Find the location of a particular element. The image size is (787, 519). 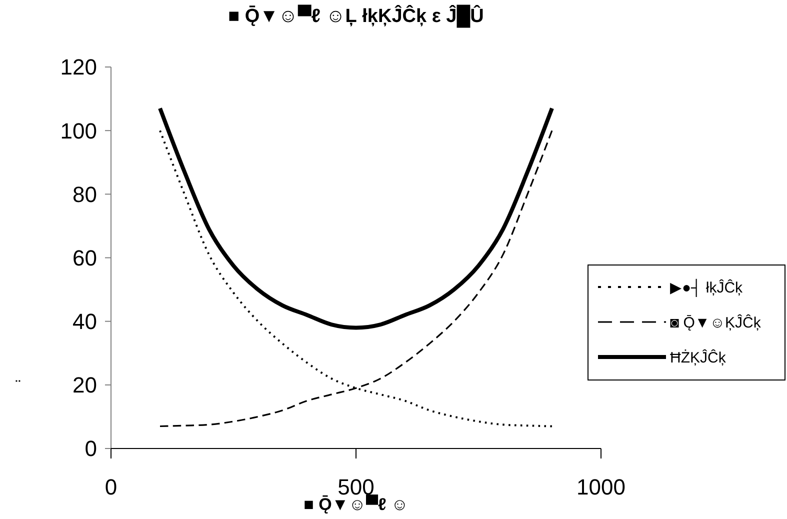

y-tick-label: 20 is located at coordinates (84, 385).